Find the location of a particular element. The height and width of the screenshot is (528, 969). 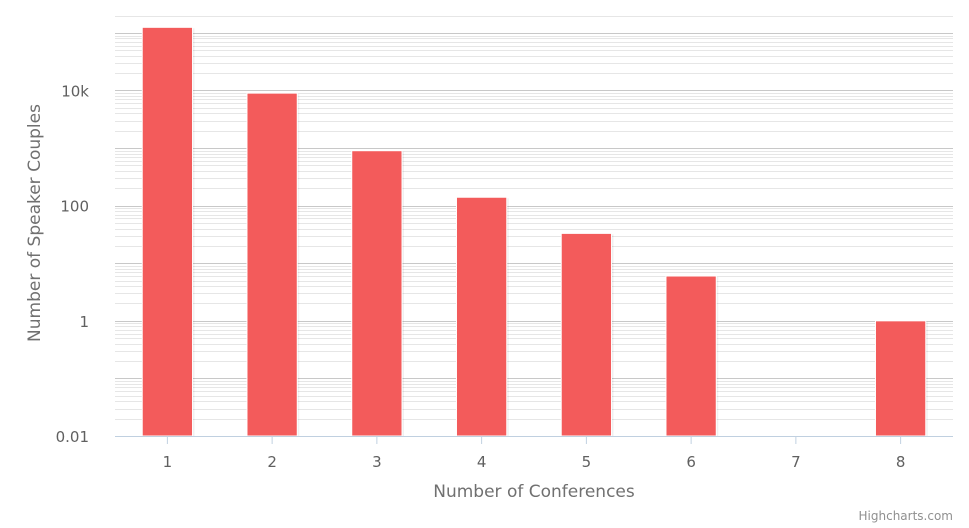

x-tick-label: 7 is located at coordinates (796, 462).